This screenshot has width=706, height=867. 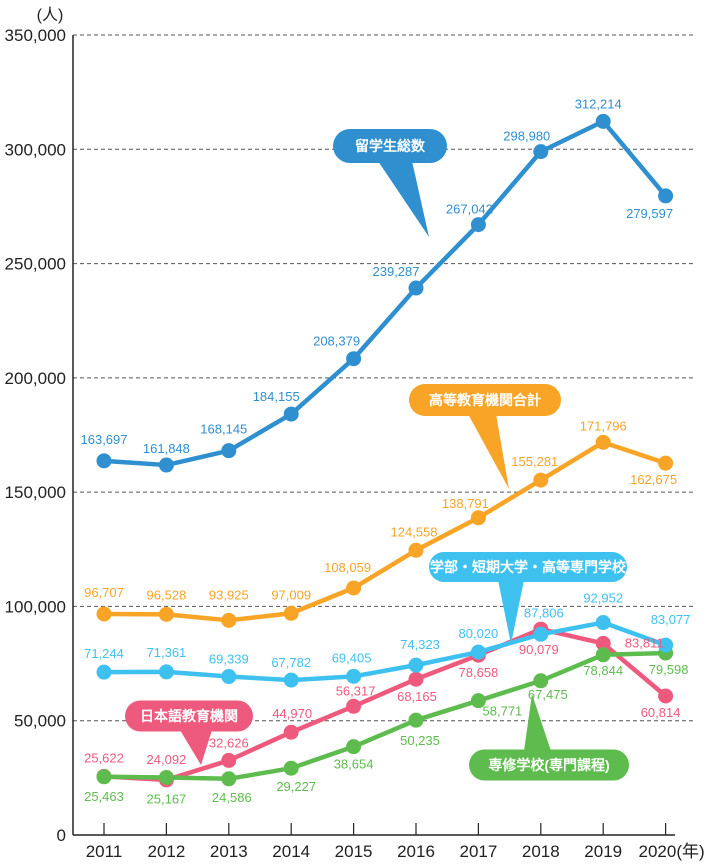 What do you see at coordinates (61, 835) in the screenshot?
I see `y-axis-tick-label: 0` at bounding box center [61, 835].